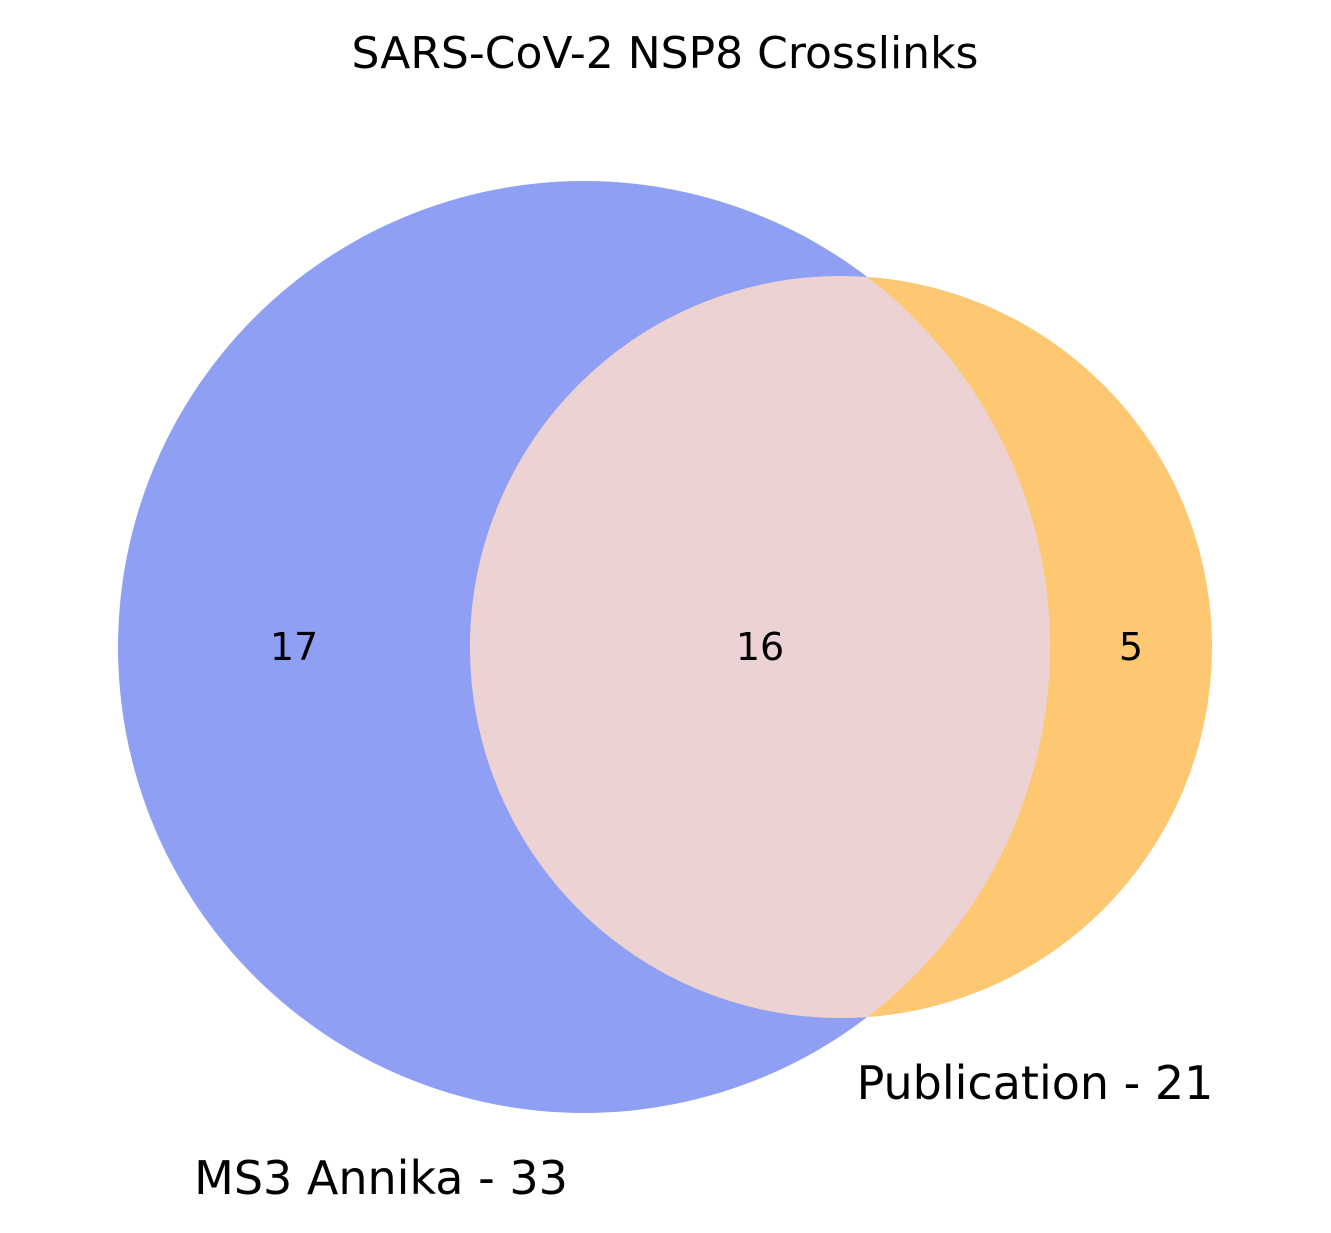 The width and height of the screenshot is (1331, 1233). I want to click on count-ms3-annika-only: 17, so click(294, 647).